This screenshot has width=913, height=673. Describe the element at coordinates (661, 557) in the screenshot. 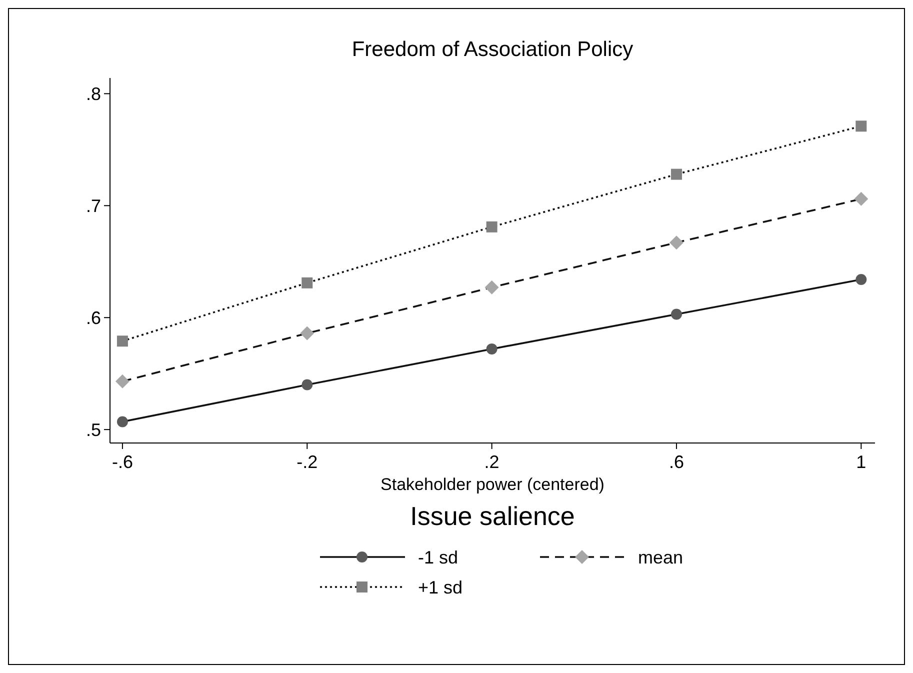

I see `legend-label: mean` at that location.